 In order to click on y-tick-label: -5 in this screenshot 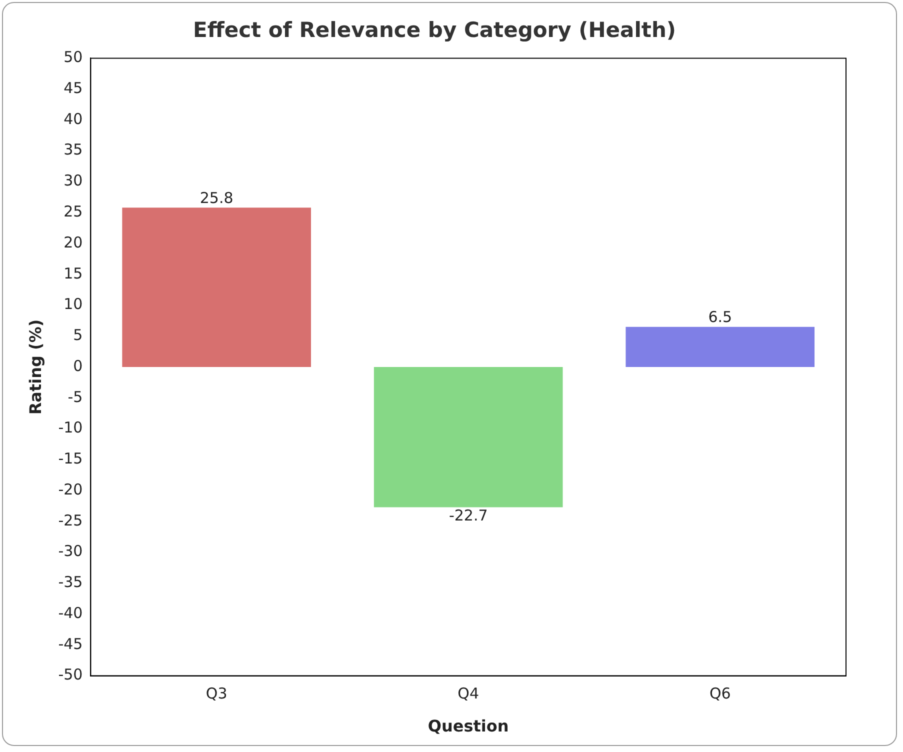, I will do `click(75, 397)`.